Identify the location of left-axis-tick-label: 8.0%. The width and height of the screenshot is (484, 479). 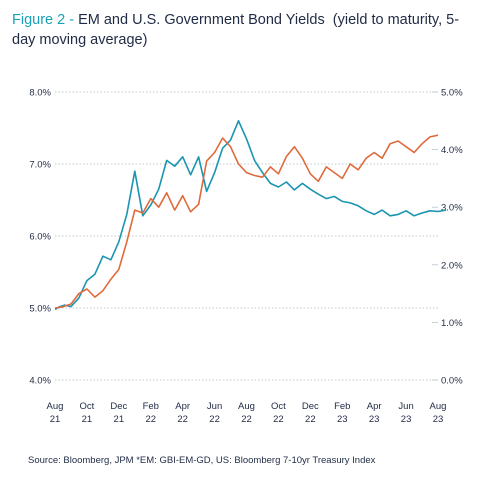
(40, 93).